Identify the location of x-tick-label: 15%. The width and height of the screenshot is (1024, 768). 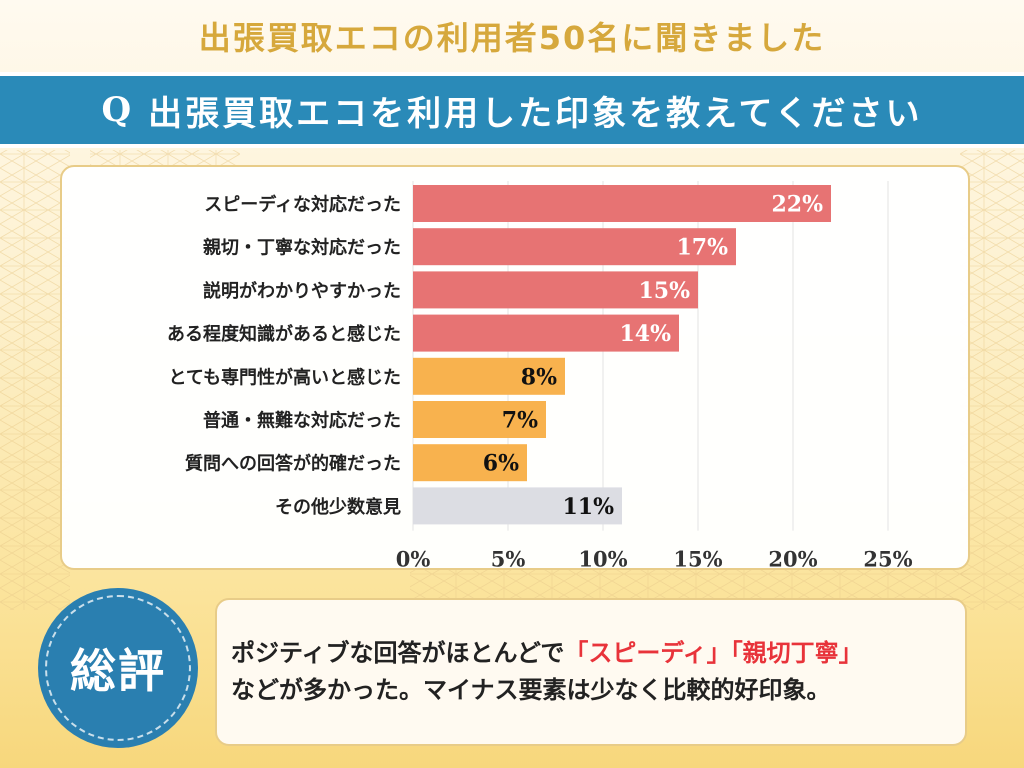
(697, 557).